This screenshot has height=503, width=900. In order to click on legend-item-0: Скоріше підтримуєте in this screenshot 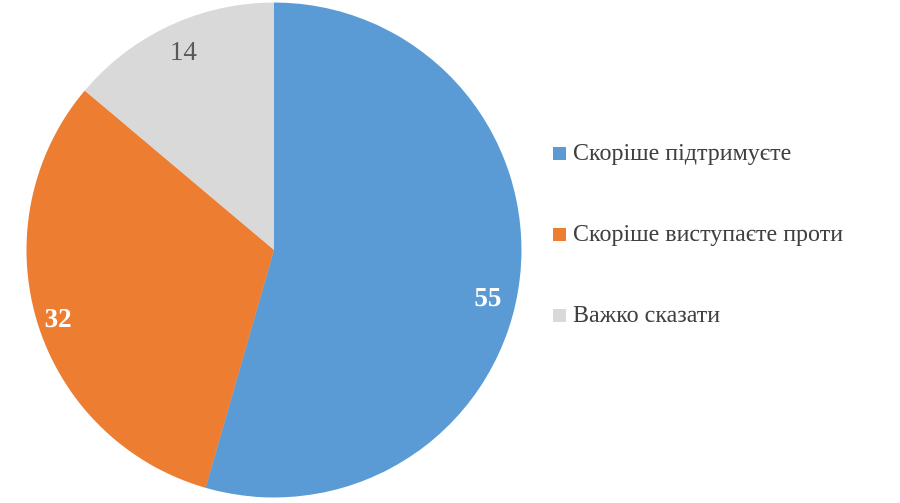, I will do `click(698, 153)`.